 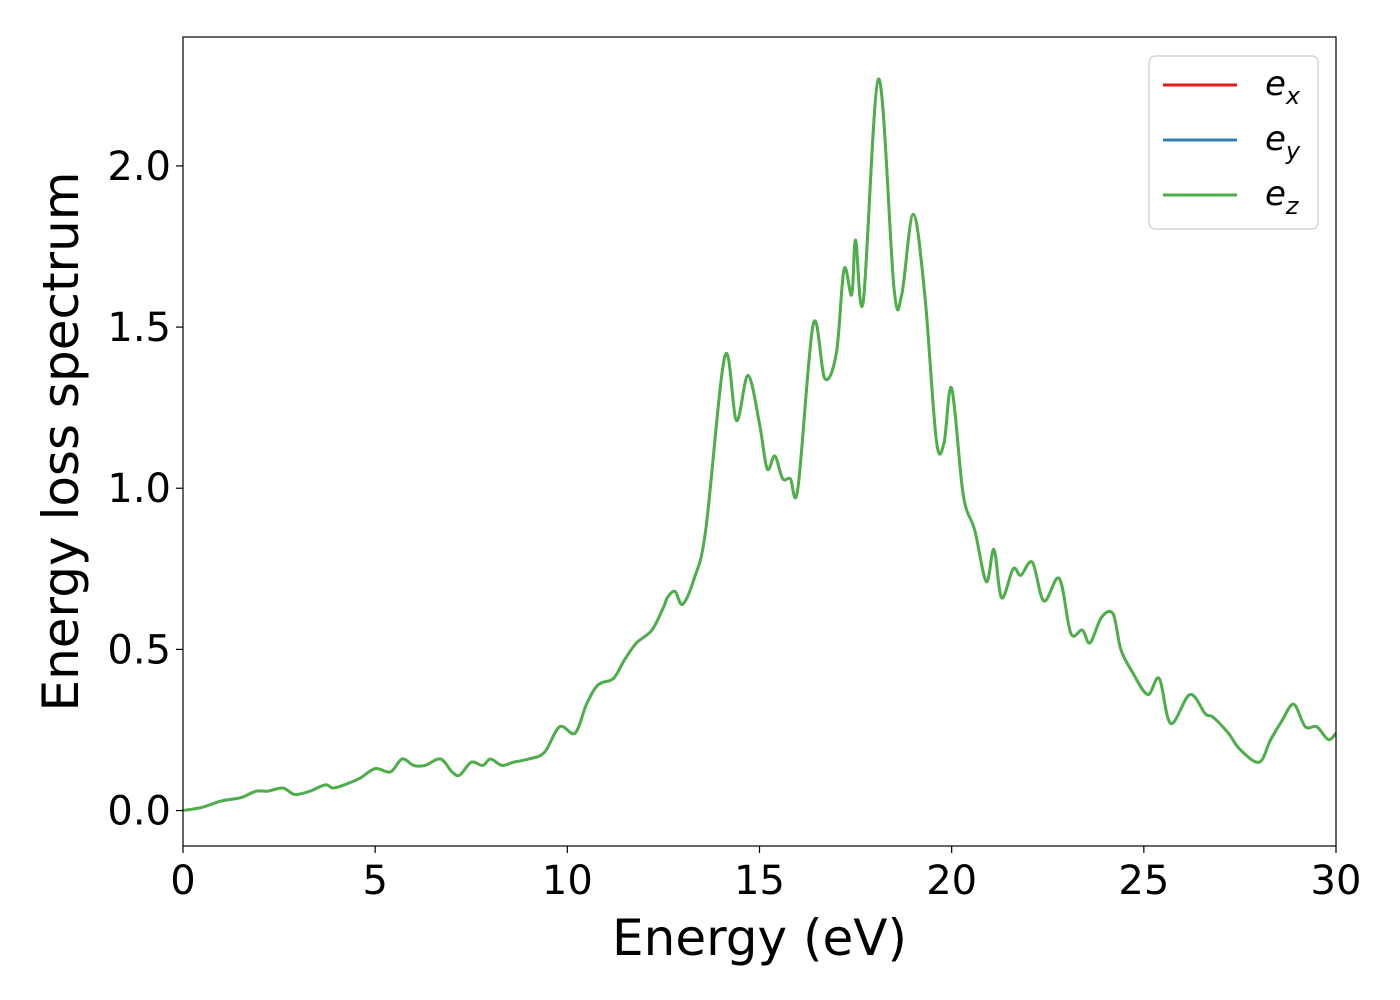 I want to click on y-axis: 0.0 0.5 1.0 1.5 2.0, so click(x=145, y=489).